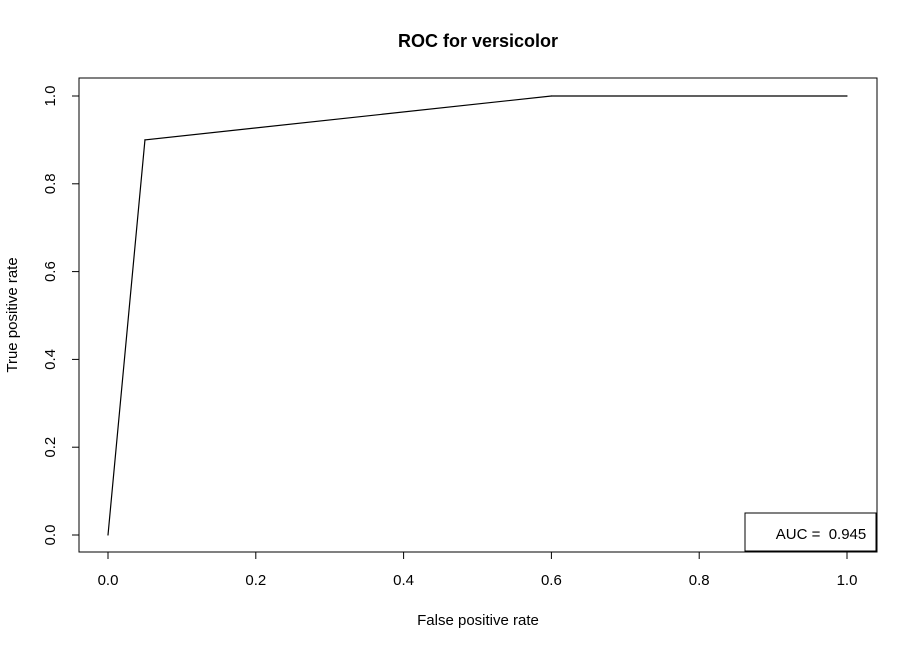  What do you see at coordinates (50, 96) in the screenshot?
I see `y-tick-label: 1.0` at bounding box center [50, 96].